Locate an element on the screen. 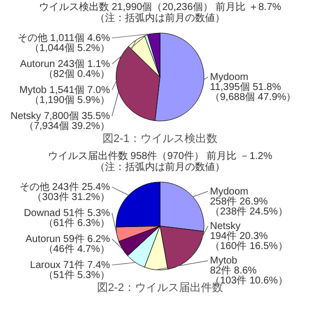 The width and height of the screenshot is (320, 320). data-label: 194件 20.3% （160件 16.5%） is located at coordinates (249, 241).